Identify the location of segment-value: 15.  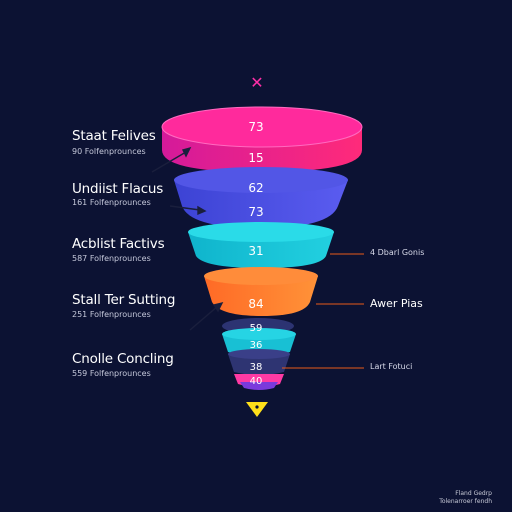
(255, 158).